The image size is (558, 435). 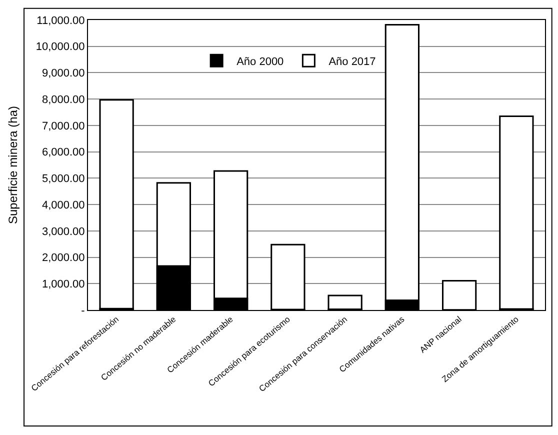 What do you see at coordinates (63, 74) in the screenshot?
I see `y-tick-label: 9,000.00` at bounding box center [63, 74].